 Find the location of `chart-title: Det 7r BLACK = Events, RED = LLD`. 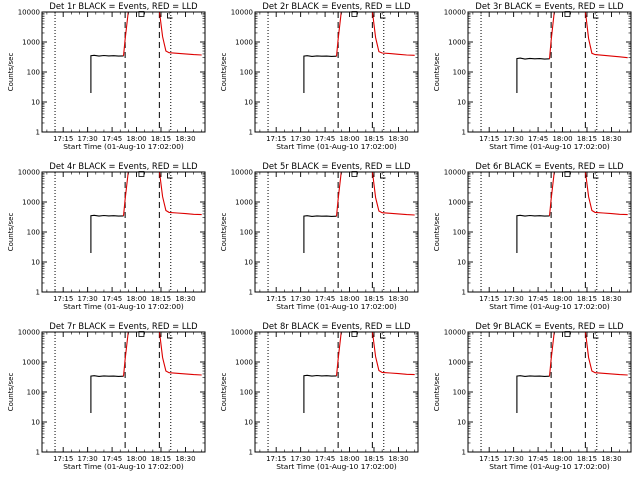

chart-title: Det 7r BLACK = Events, RED = LLD is located at coordinates (123, 326).